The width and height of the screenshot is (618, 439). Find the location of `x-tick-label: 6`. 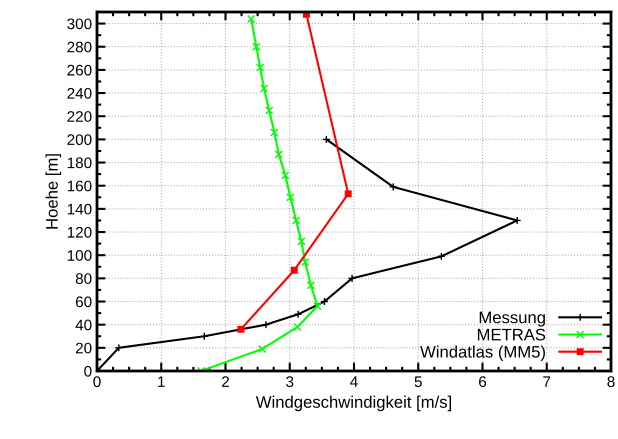

x-tick-label: 6 is located at coordinates (482, 382).